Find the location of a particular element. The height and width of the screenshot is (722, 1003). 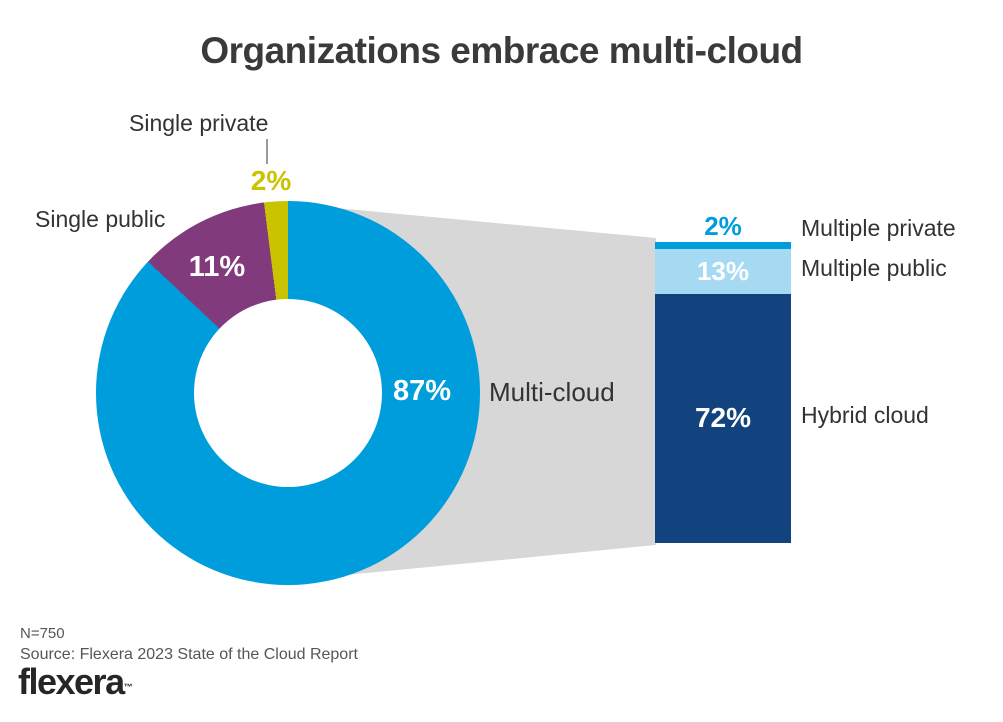

sample-size-note: N=750 is located at coordinates (42, 633).